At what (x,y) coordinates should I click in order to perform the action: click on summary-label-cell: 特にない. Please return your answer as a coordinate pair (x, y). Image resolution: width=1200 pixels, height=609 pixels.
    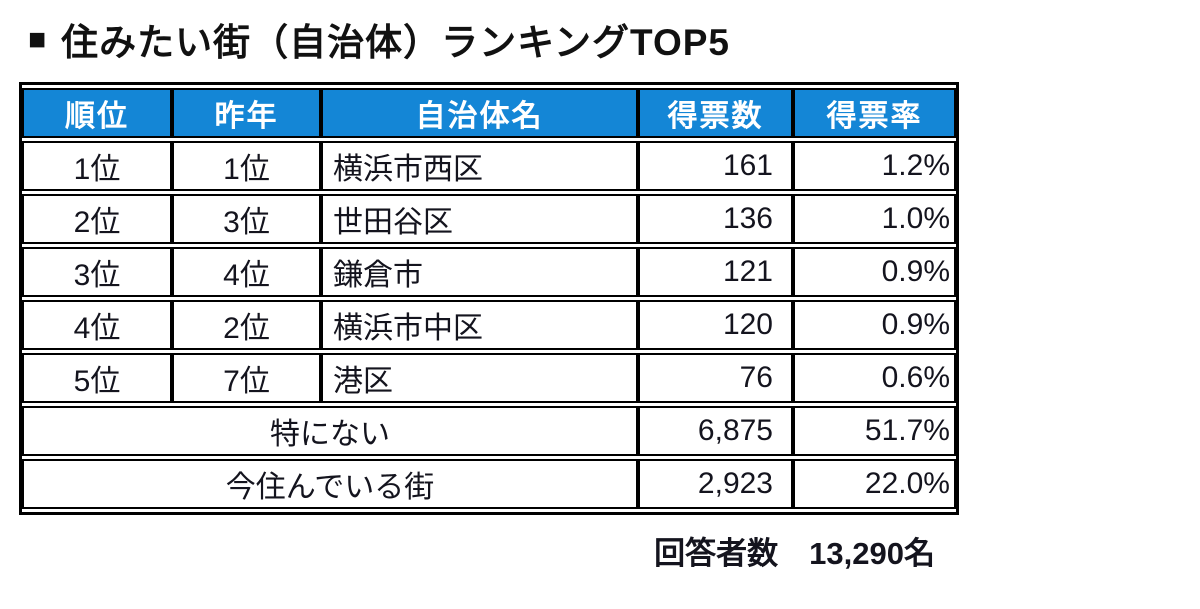
    Looking at the image, I should click on (330, 431).